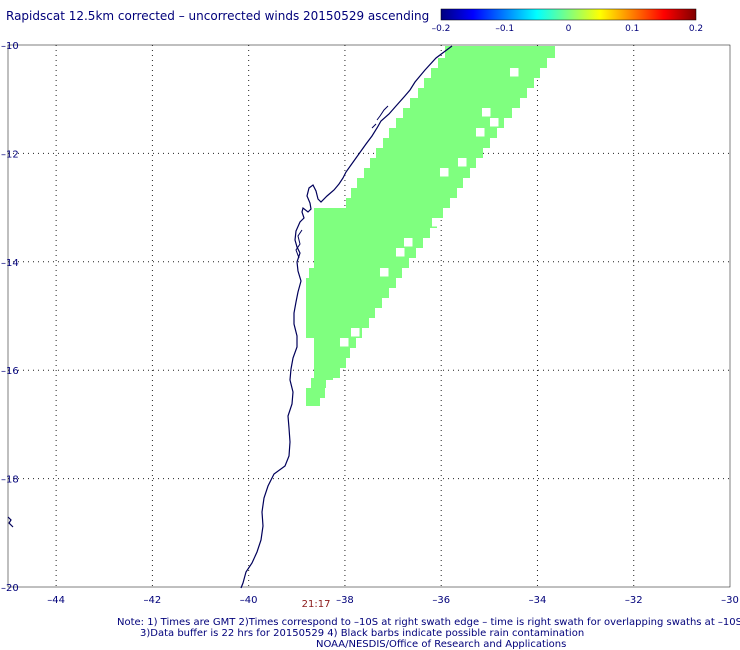  What do you see at coordinates (10, 46) in the screenshot?
I see `latitude-tick-label: –10` at bounding box center [10, 46].